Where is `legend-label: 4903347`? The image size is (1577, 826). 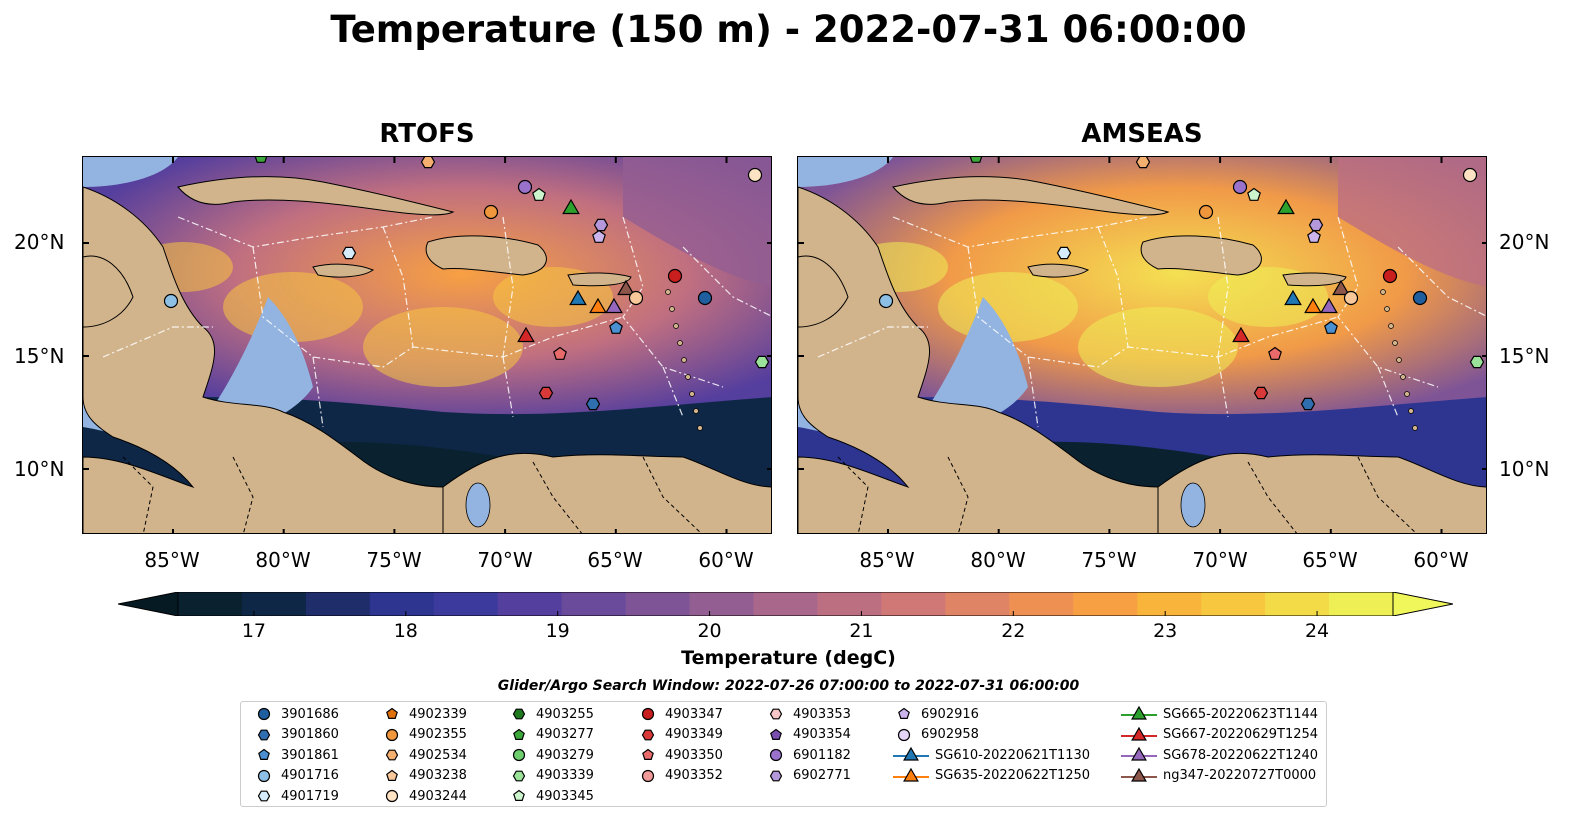 legend-label: 4903347 is located at coordinates (694, 714).